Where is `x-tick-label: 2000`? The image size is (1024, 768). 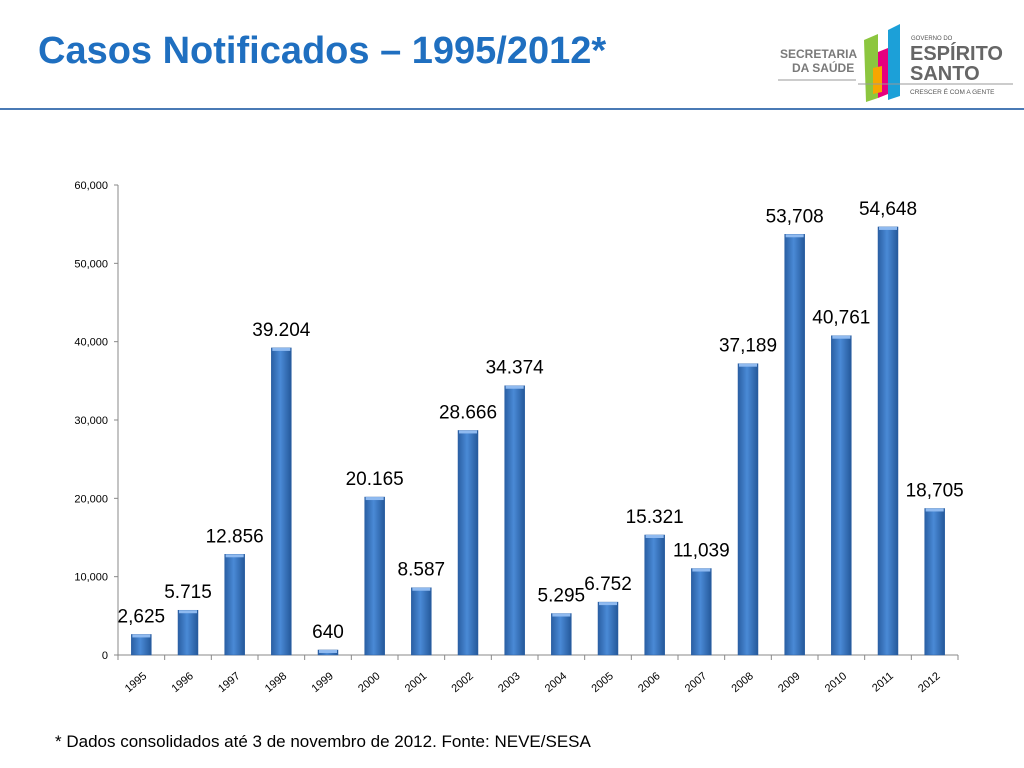 x-tick-label: 2000 is located at coordinates (369, 682).